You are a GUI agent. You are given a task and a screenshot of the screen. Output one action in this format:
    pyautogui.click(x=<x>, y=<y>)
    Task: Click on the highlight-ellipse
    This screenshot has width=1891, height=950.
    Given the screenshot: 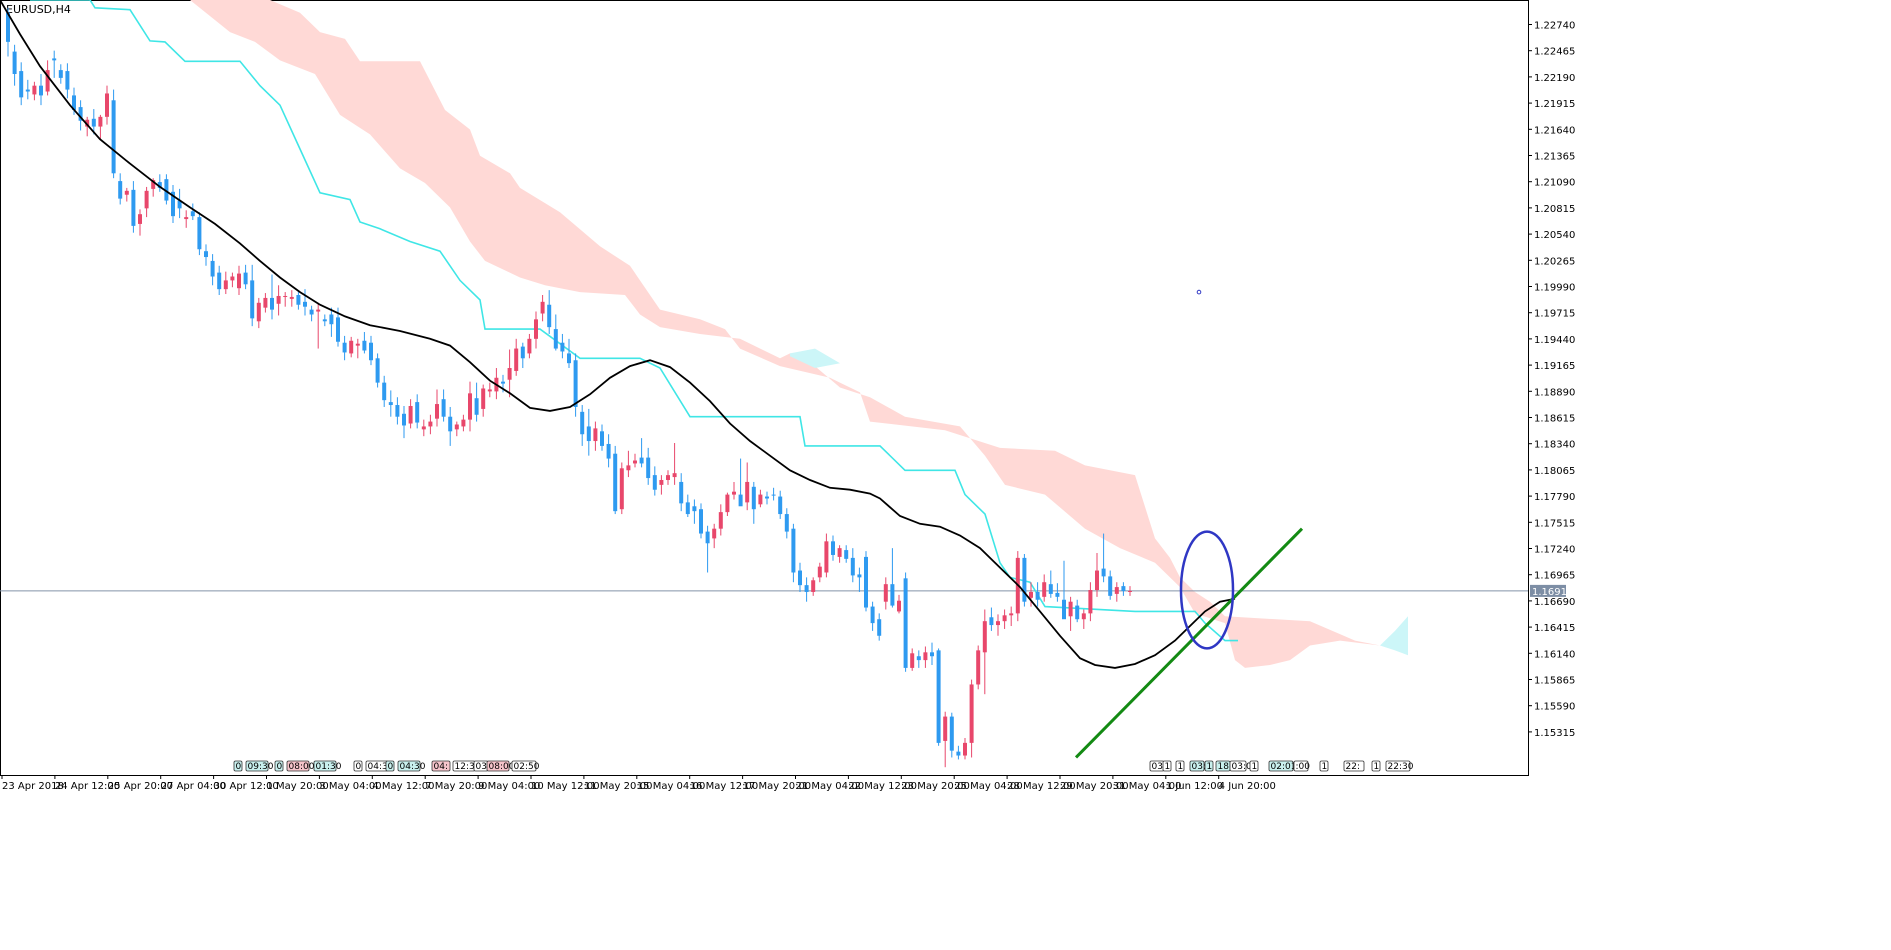 What is the action you would take?
    pyautogui.click(x=1207, y=590)
    